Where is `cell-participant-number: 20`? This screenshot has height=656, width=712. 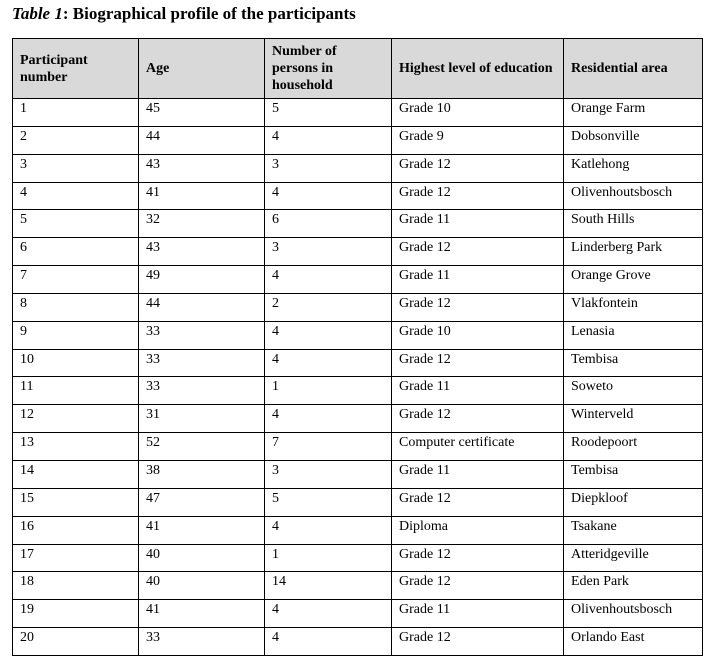 cell-participant-number: 20 is located at coordinates (75, 641).